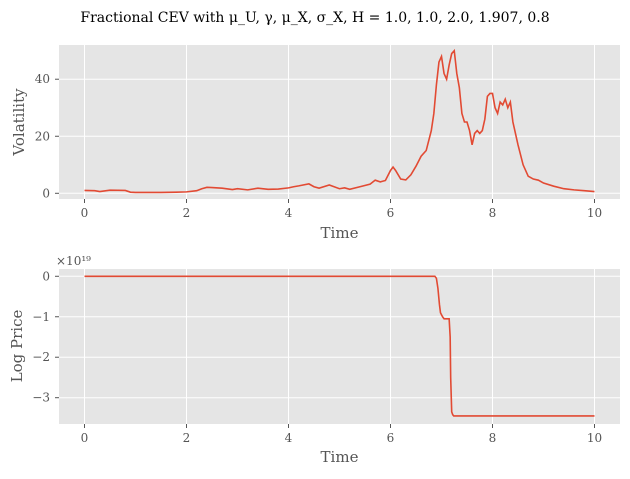 This screenshot has width=630, height=479. What do you see at coordinates (41, 398) in the screenshot?
I see `y-tick-label: −3` at bounding box center [41, 398].